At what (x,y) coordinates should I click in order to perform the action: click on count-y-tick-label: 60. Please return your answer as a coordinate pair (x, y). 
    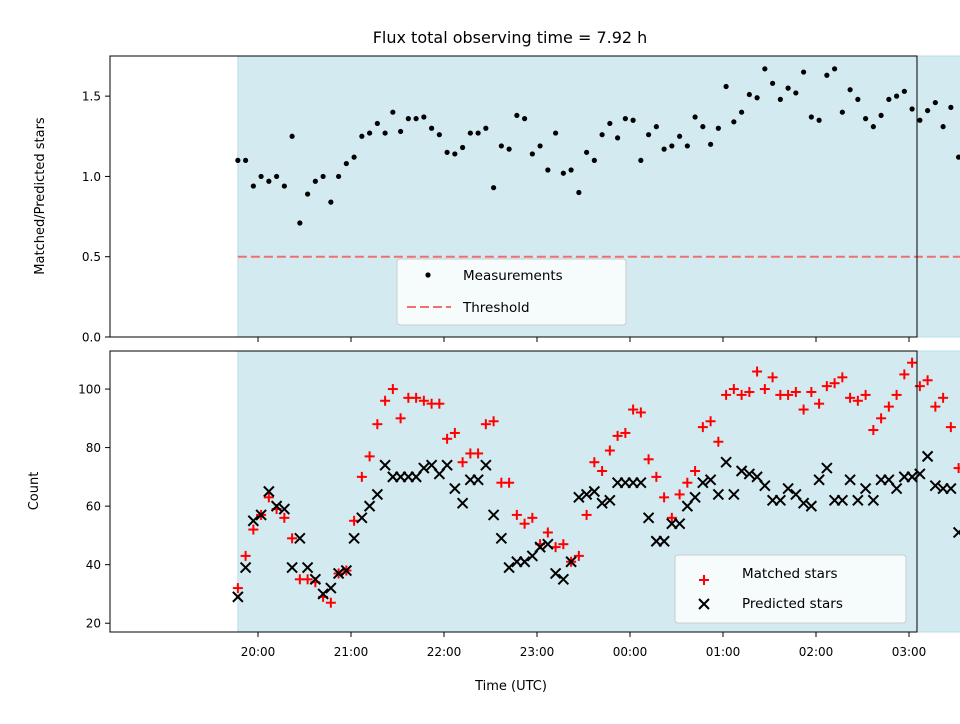
    Looking at the image, I should click on (93, 507).